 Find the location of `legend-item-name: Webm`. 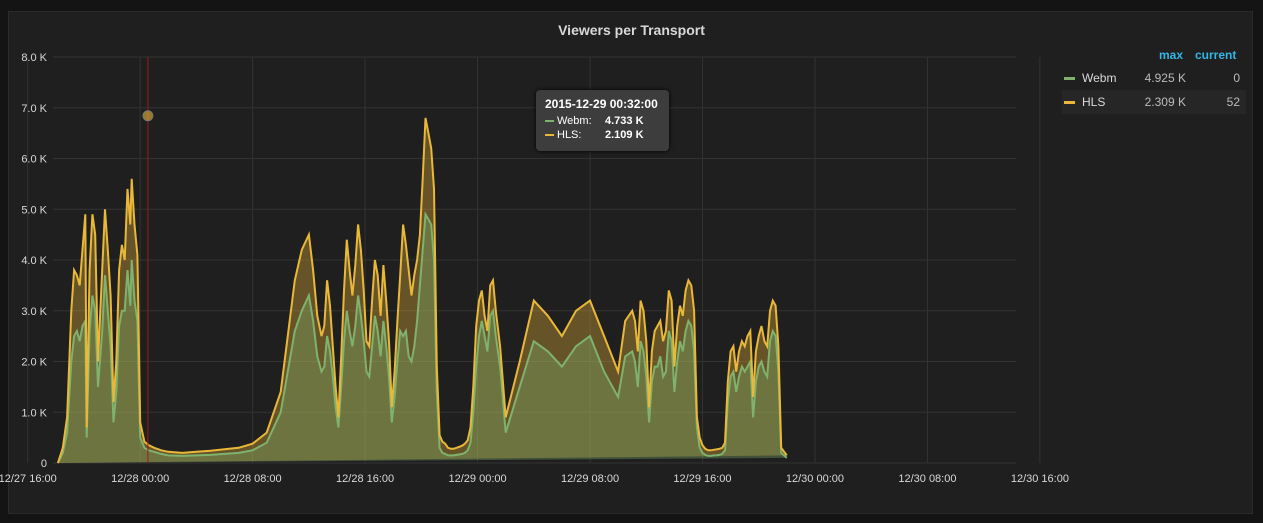

legend-item-name: Webm is located at coordinates (1099, 78).